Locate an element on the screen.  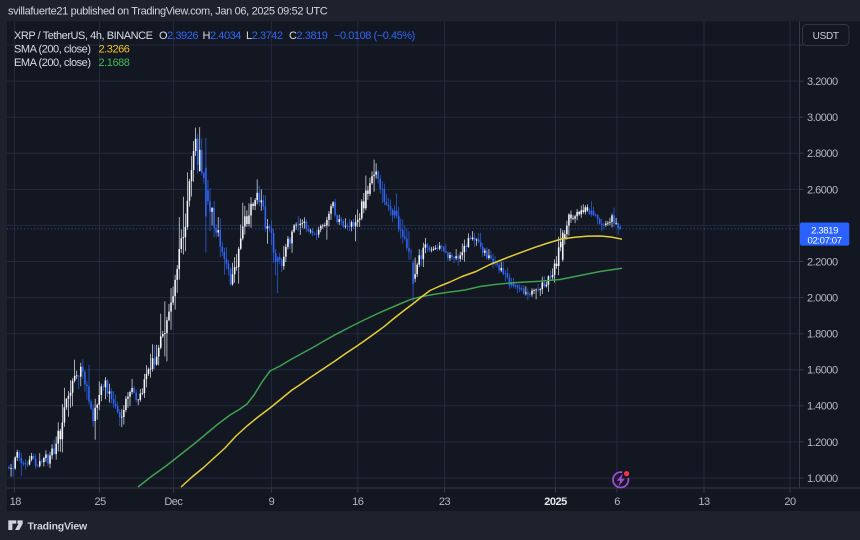
svg-text: 2.1688 is located at coordinates (114, 63).